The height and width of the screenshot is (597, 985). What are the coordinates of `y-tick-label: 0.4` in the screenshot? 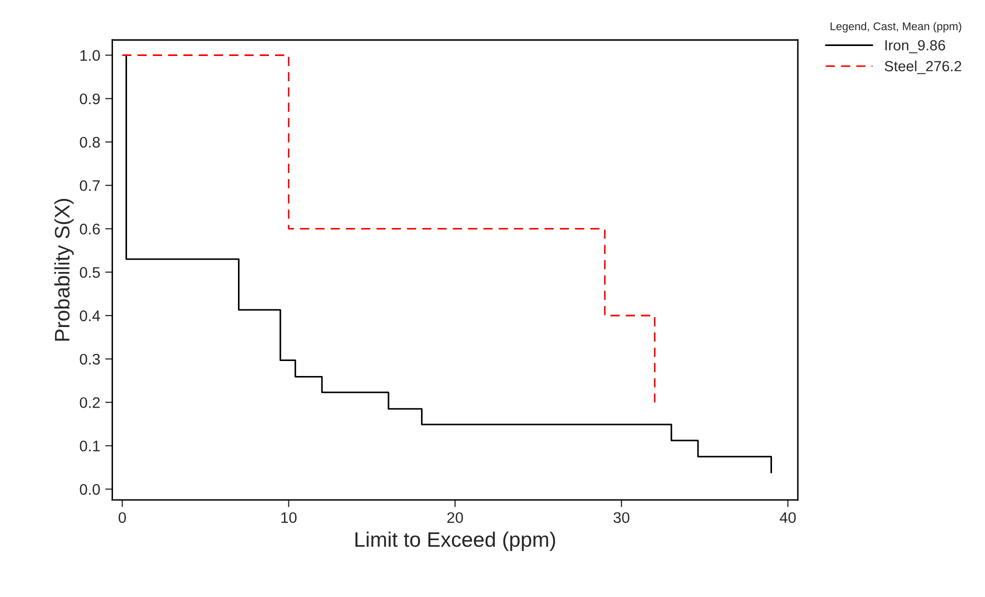 It's located at (90, 316).